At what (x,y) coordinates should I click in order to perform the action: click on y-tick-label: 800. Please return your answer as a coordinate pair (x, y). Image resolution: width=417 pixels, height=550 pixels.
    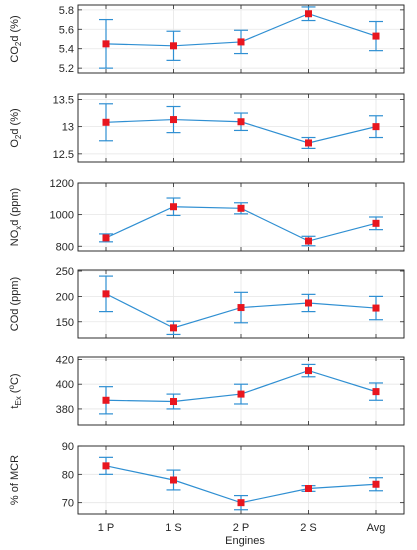
    Looking at the image, I should click on (65, 247).